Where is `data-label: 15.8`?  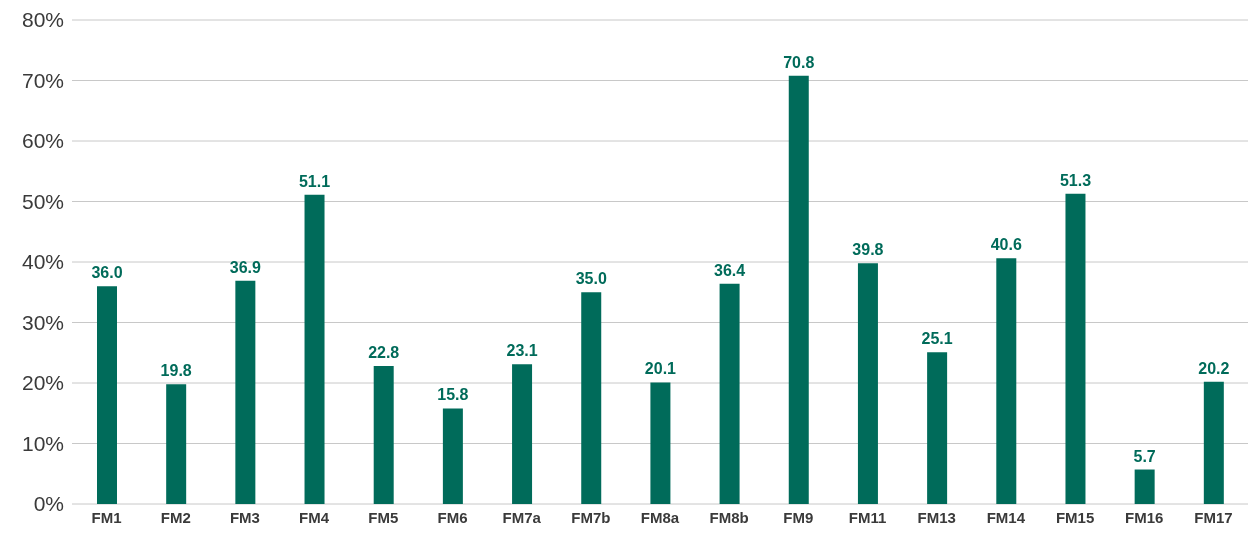 data-label: 15.8 is located at coordinates (453, 395).